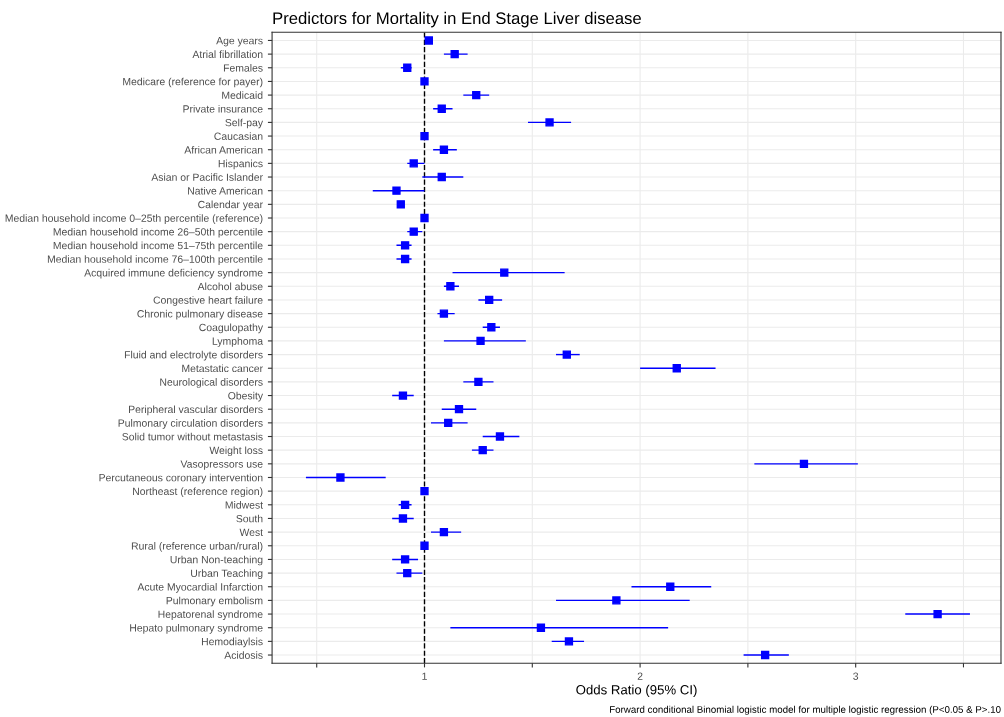  I want to click on y-tick-label: Hepato pulmonary syndrome, so click(196, 628).